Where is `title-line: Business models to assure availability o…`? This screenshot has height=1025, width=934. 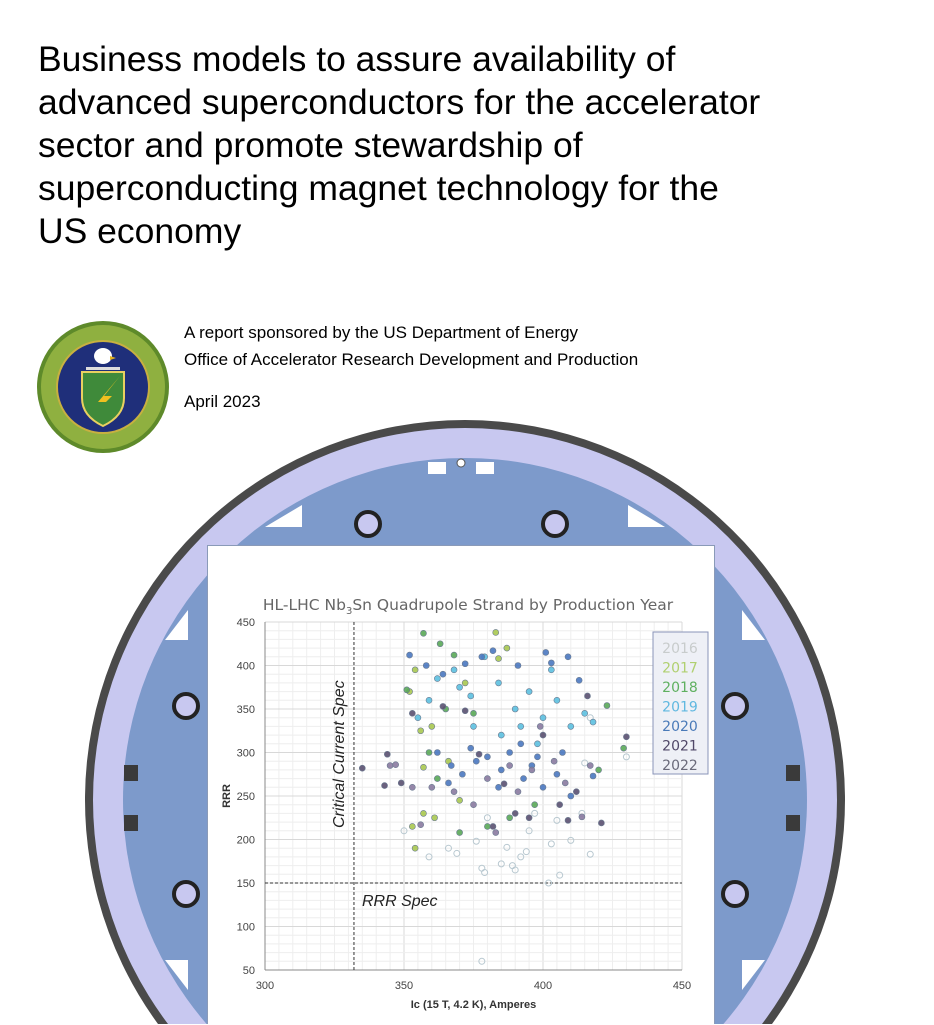
title-line: Business models to assure availability o… is located at coordinates (357, 59).